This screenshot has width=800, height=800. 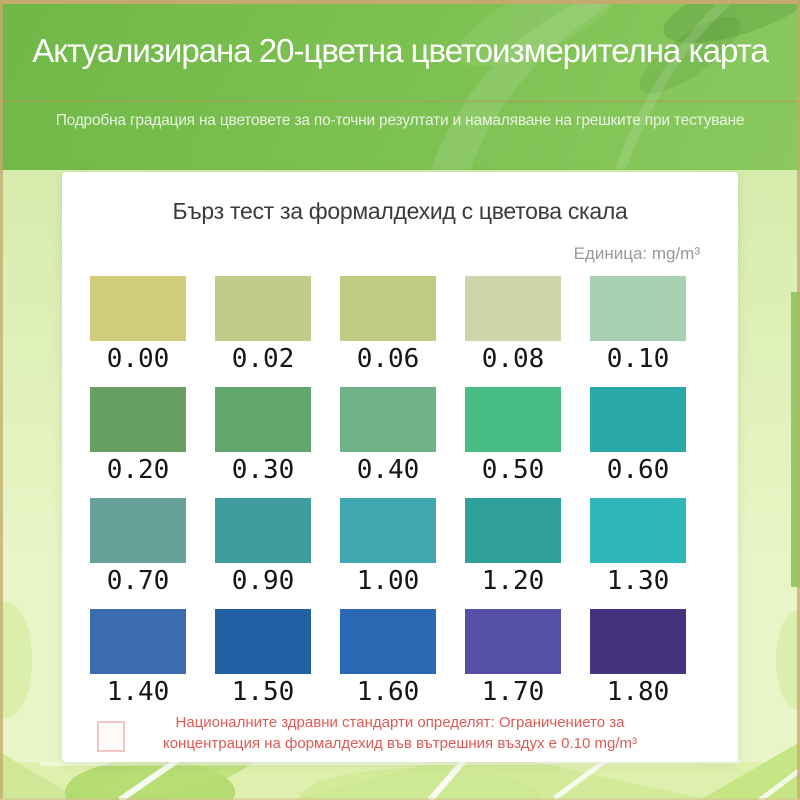 I want to click on swatch-value: 0.70, so click(x=138, y=581).